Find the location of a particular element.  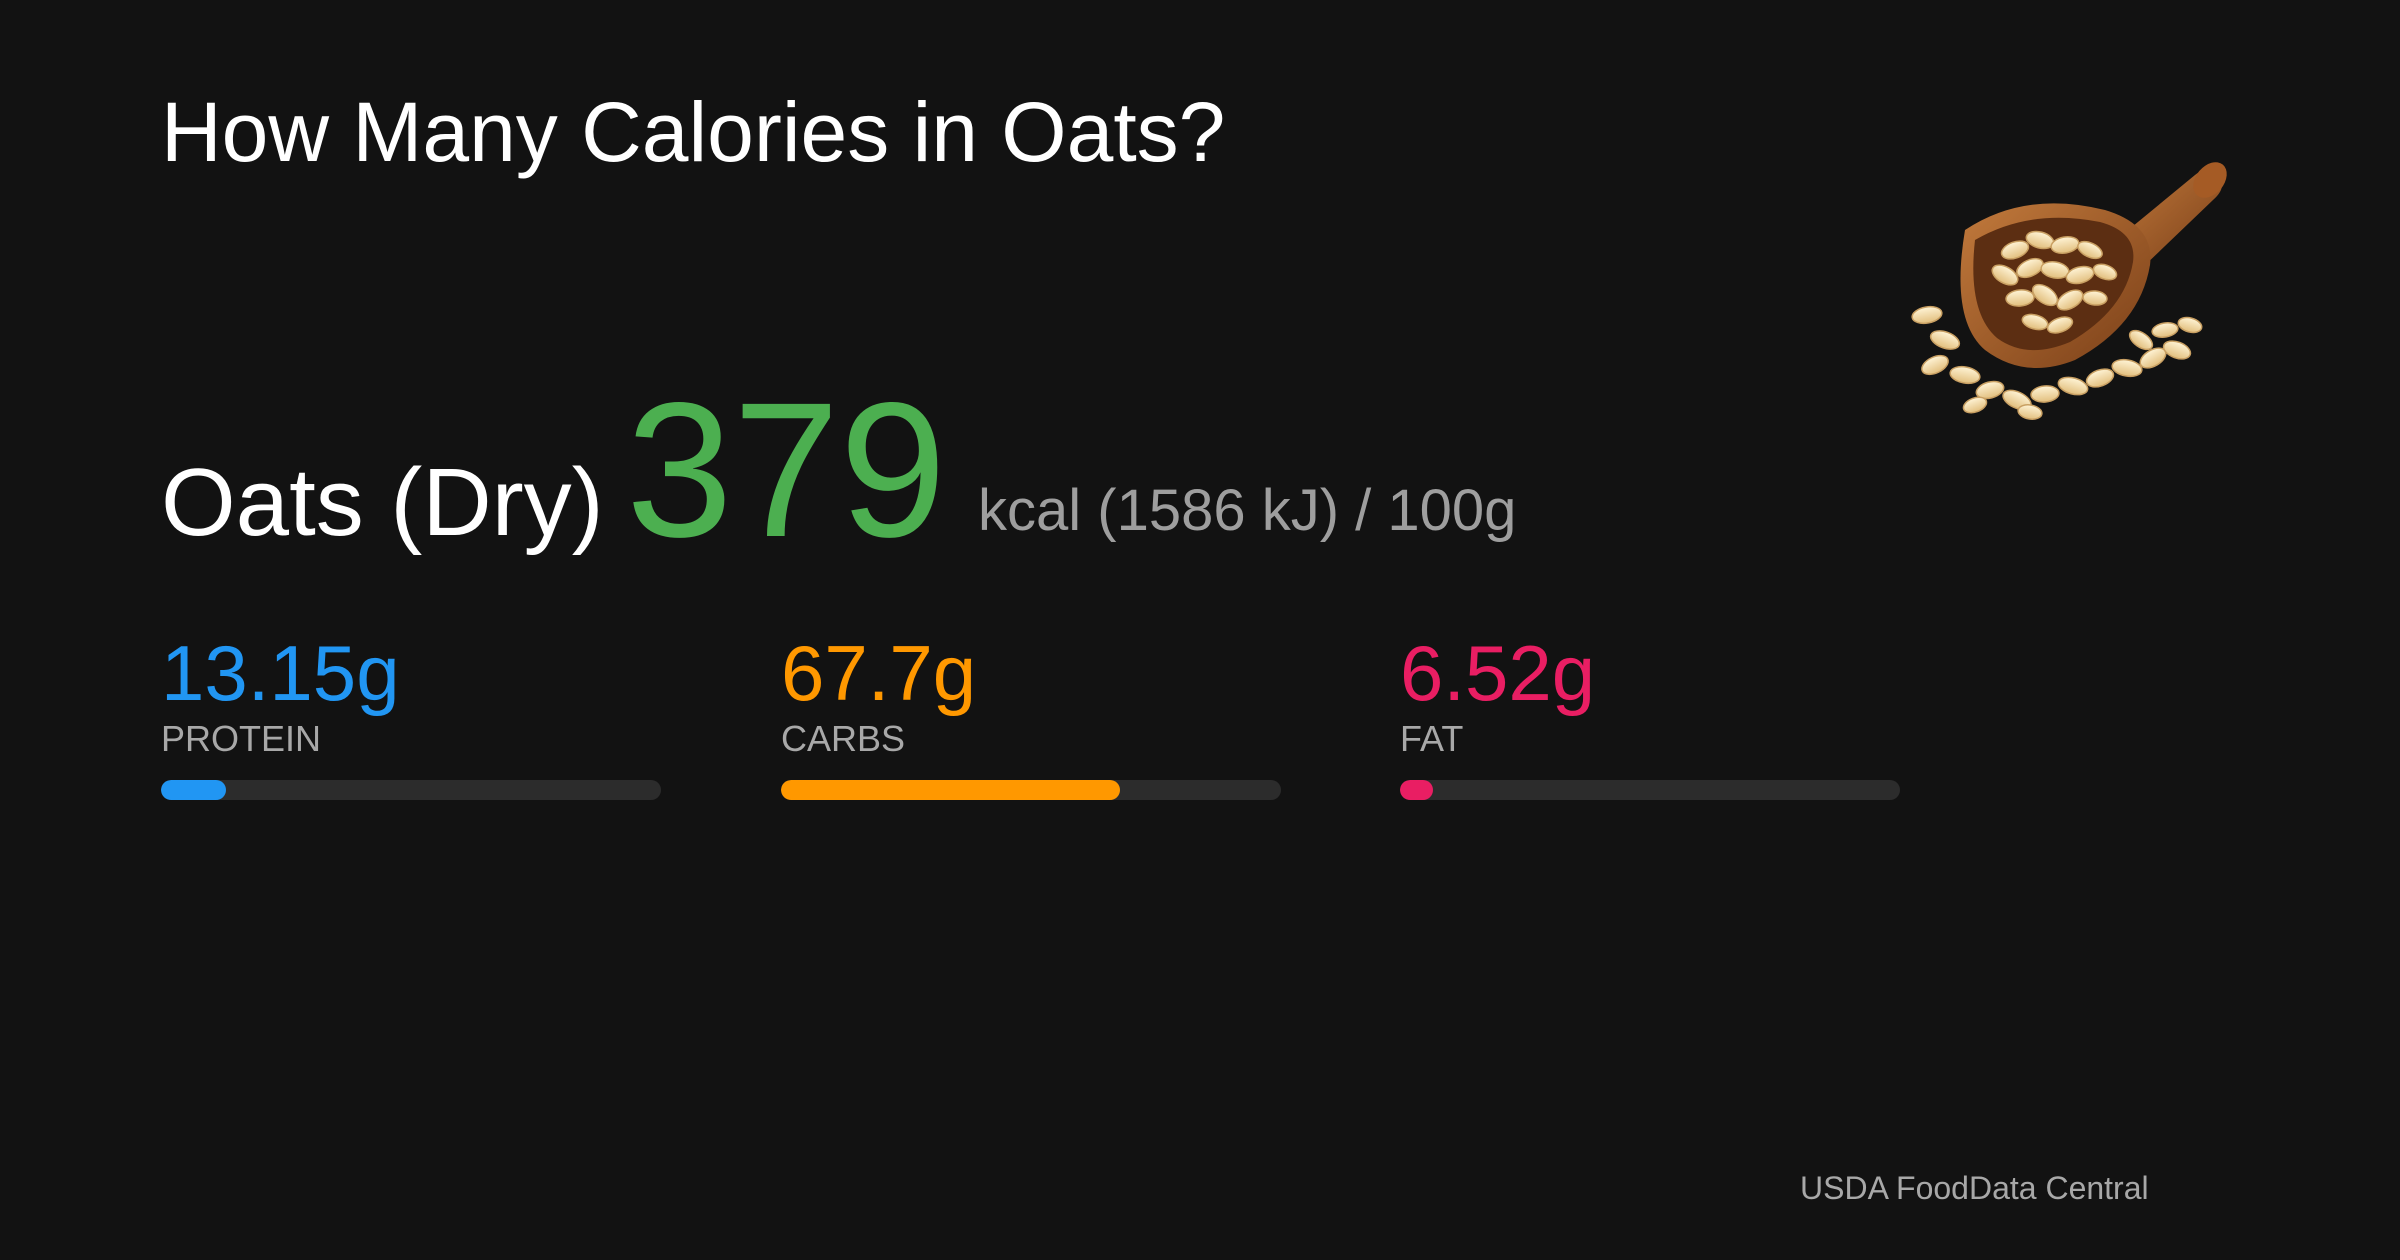

carbs-value: 67.7g is located at coordinates (879, 673).